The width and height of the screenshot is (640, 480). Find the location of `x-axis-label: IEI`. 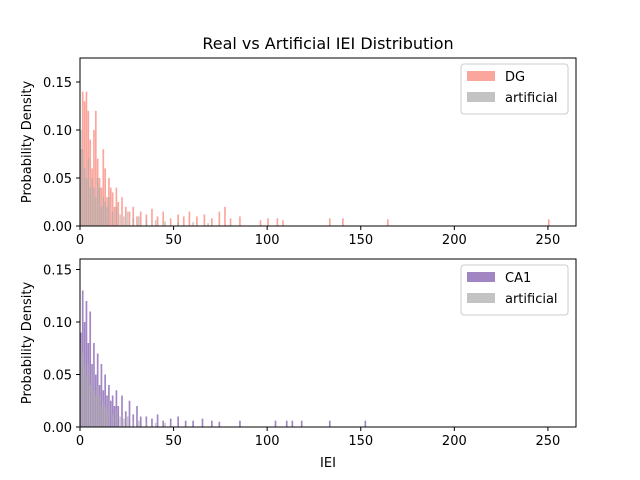

x-axis-label: IEI is located at coordinates (328, 463).